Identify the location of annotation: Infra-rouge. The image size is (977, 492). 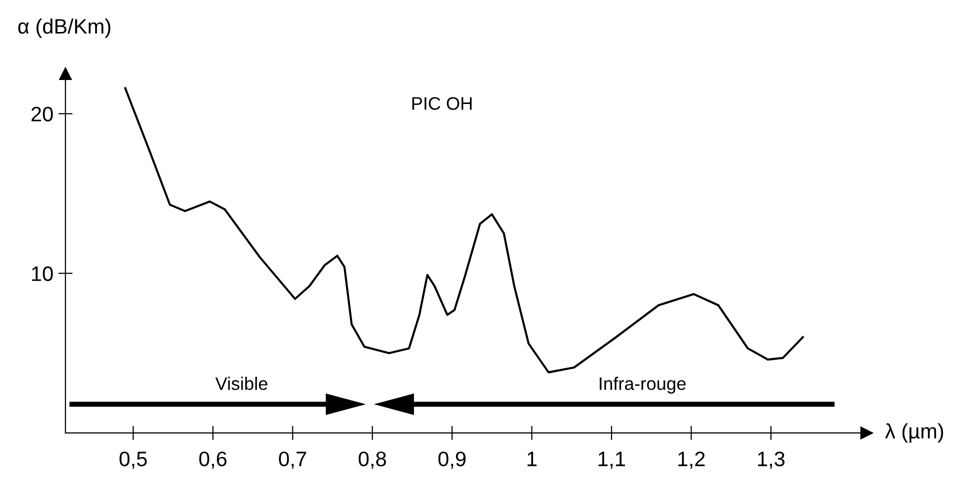
(643, 385).